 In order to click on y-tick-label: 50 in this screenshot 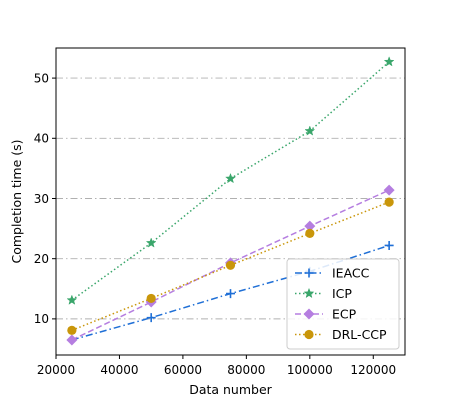, I will do `click(41, 78)`.